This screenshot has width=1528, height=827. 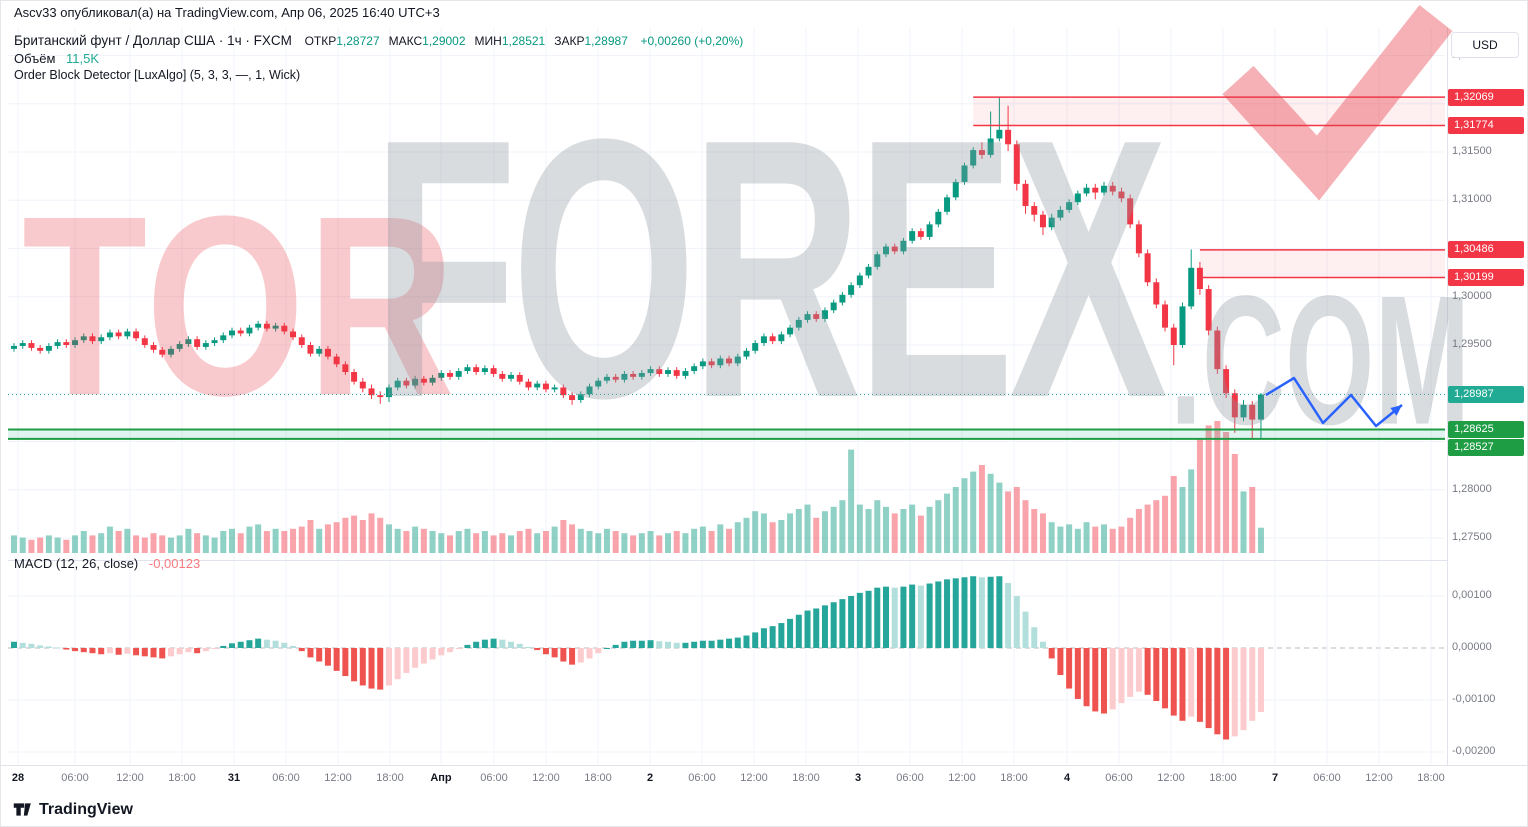 I want to click on symbol-title: Британский фунт / Доллар США · 1ч · FXCM, so click(x=153, y=40).